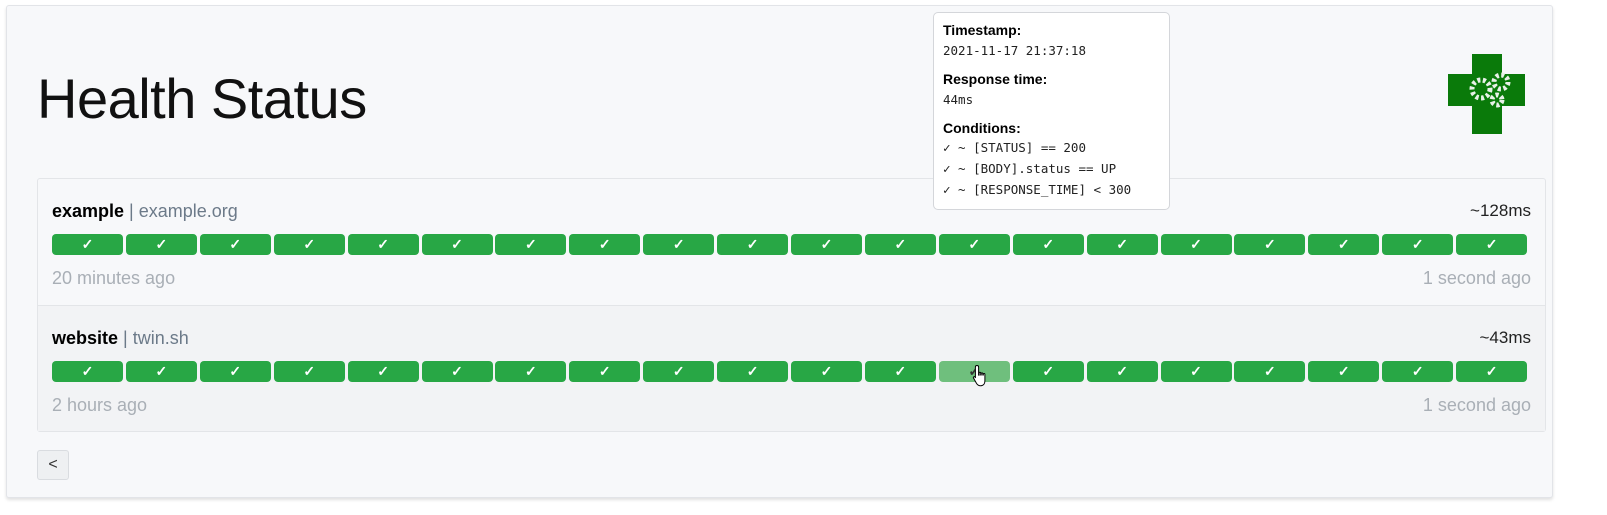  What do you see at coordinates (1014, 50) in the screenshot?
I see `timestamp-value: 2021-11-17 21:37:18` at bounding box center [1014, 50].